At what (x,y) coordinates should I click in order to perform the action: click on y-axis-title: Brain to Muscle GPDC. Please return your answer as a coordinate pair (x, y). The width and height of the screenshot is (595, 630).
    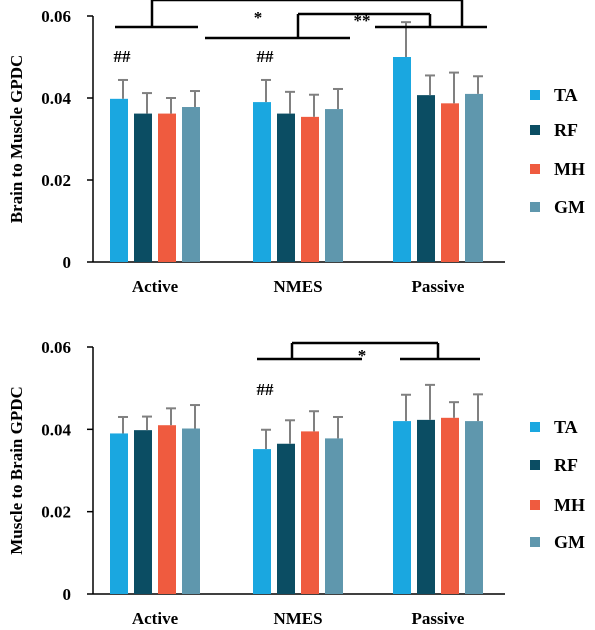
    Looking at the image, I should click on (16, 139).